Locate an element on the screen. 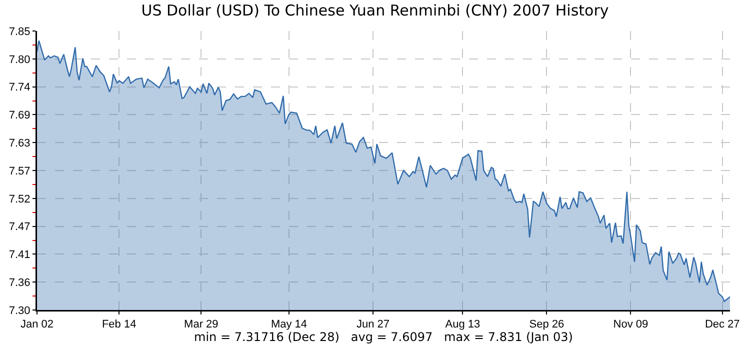 The height and width of the screenshot is (345, 750). x-tick-label: Sep 26 is located at coordinates (546, 324).